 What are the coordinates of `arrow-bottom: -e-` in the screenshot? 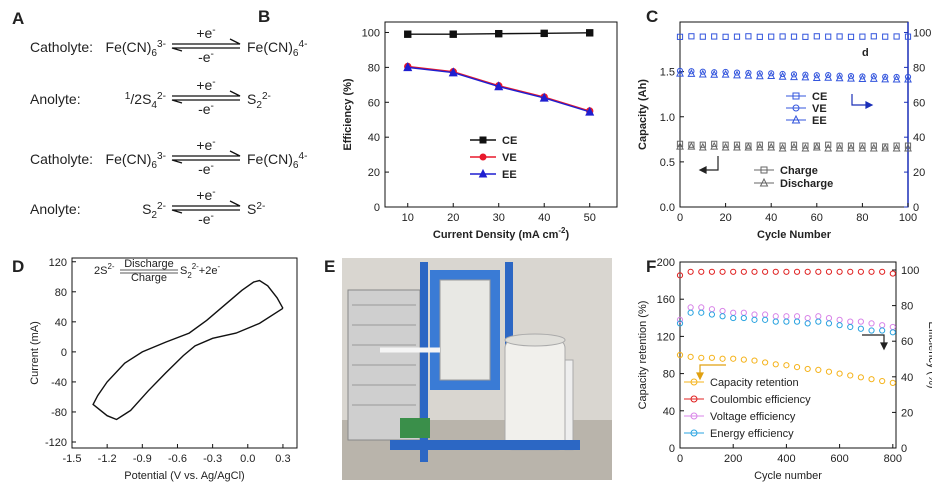 It's located at (206, 219).